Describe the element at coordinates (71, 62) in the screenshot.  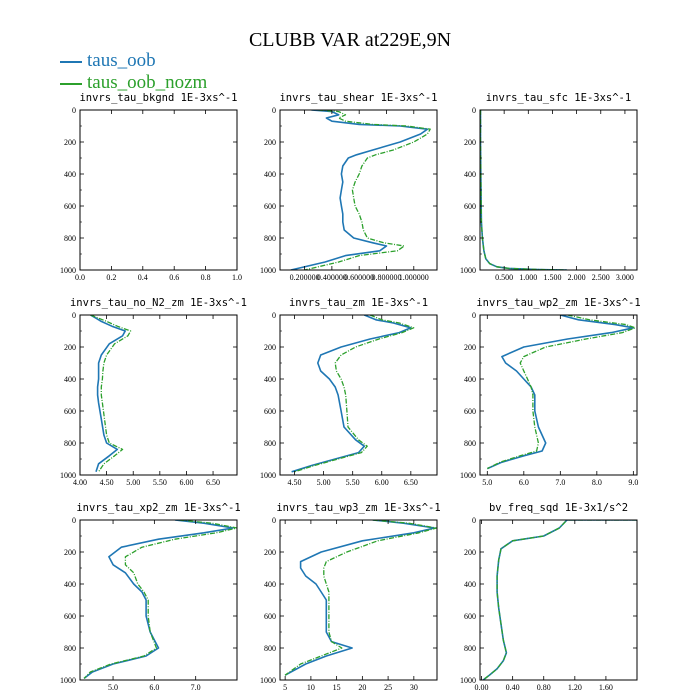
I see `legend-line-taus-oob` at that location.